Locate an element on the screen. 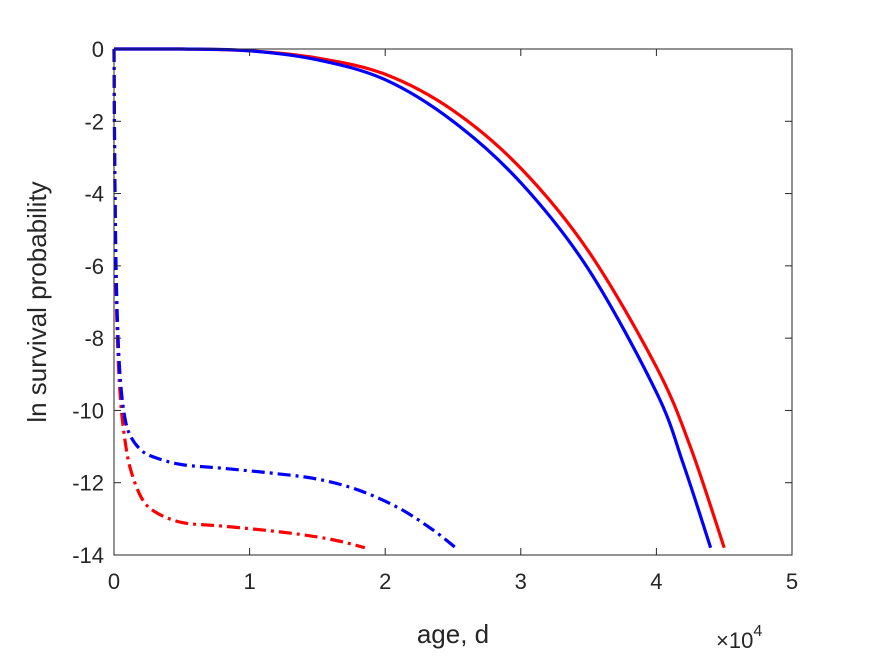 Image resolution: width=875 pixels, height=656 pixels. y-tick-label: -4 is located at coordinates (94, 194).